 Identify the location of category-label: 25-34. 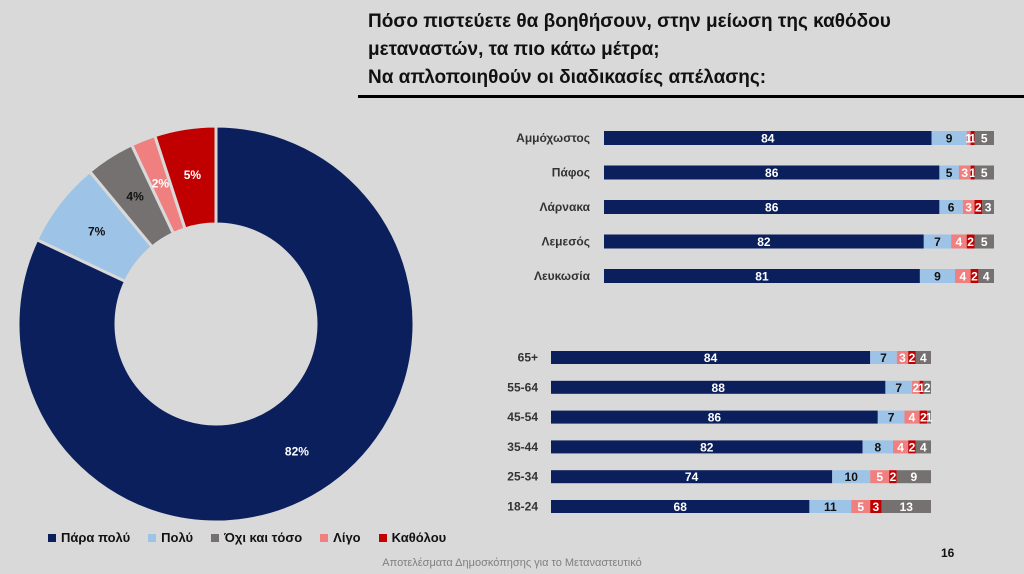
(522, 477).